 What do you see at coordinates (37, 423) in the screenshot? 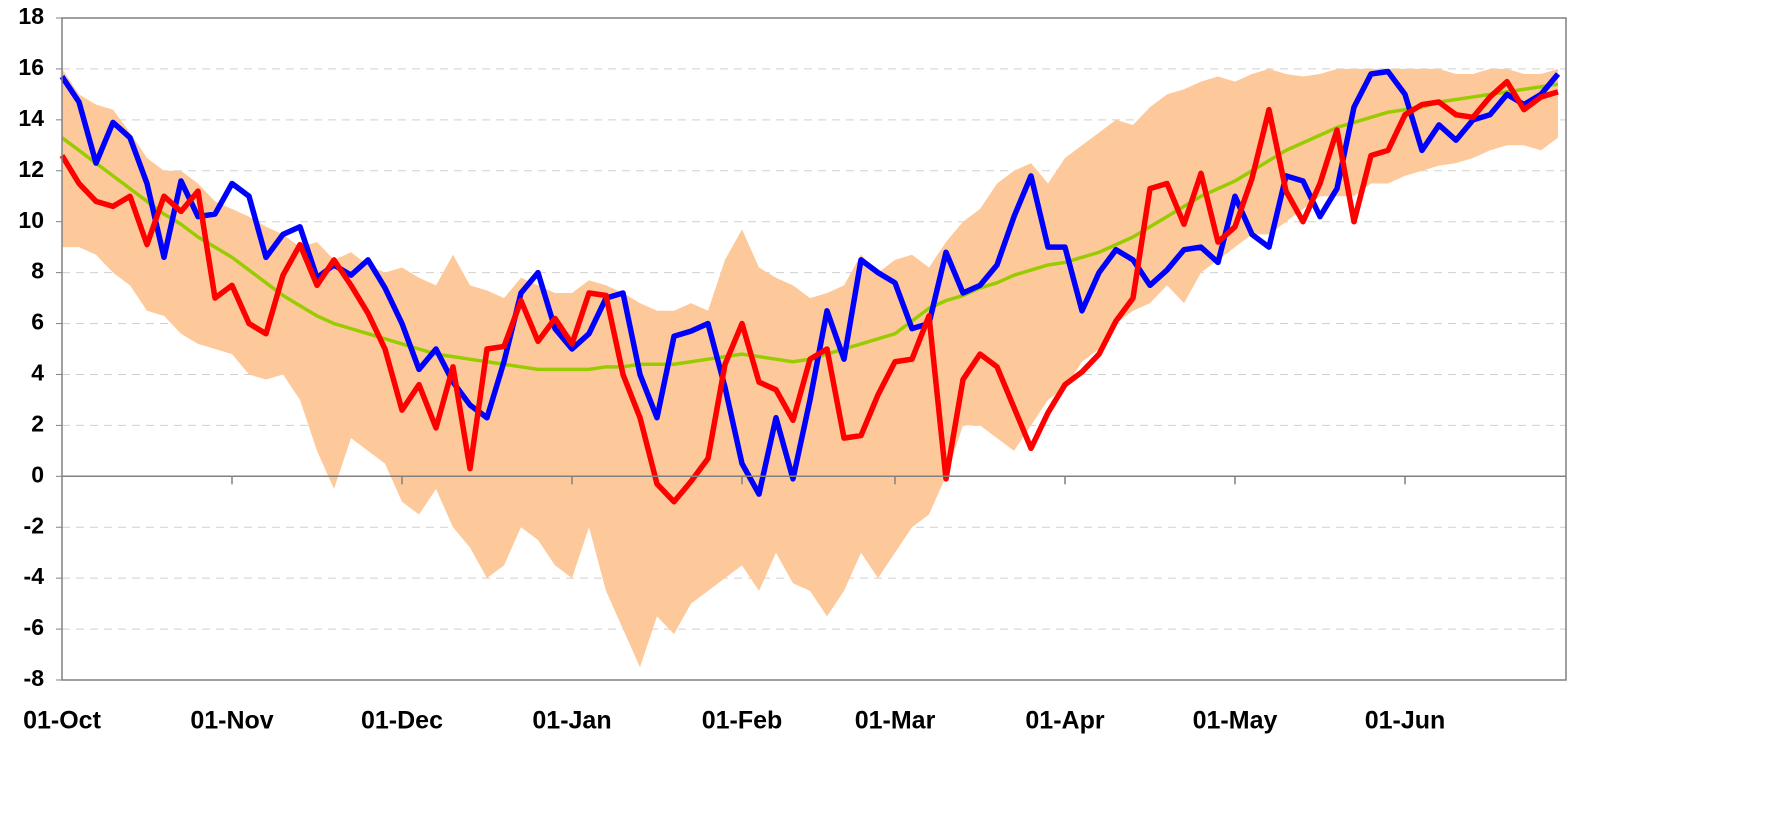
I see `y-tick-label: 2` at bounding box center [37, 423].